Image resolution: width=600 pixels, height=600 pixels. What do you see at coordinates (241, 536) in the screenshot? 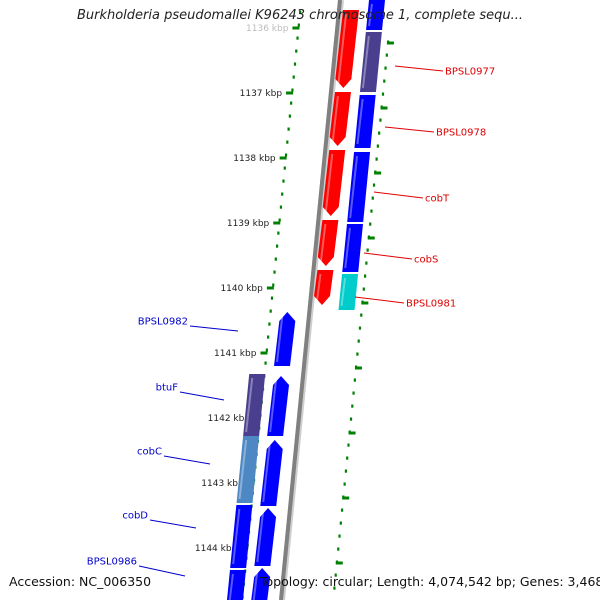
I see `cds-block-cobD` at bounding box center [241, 536].